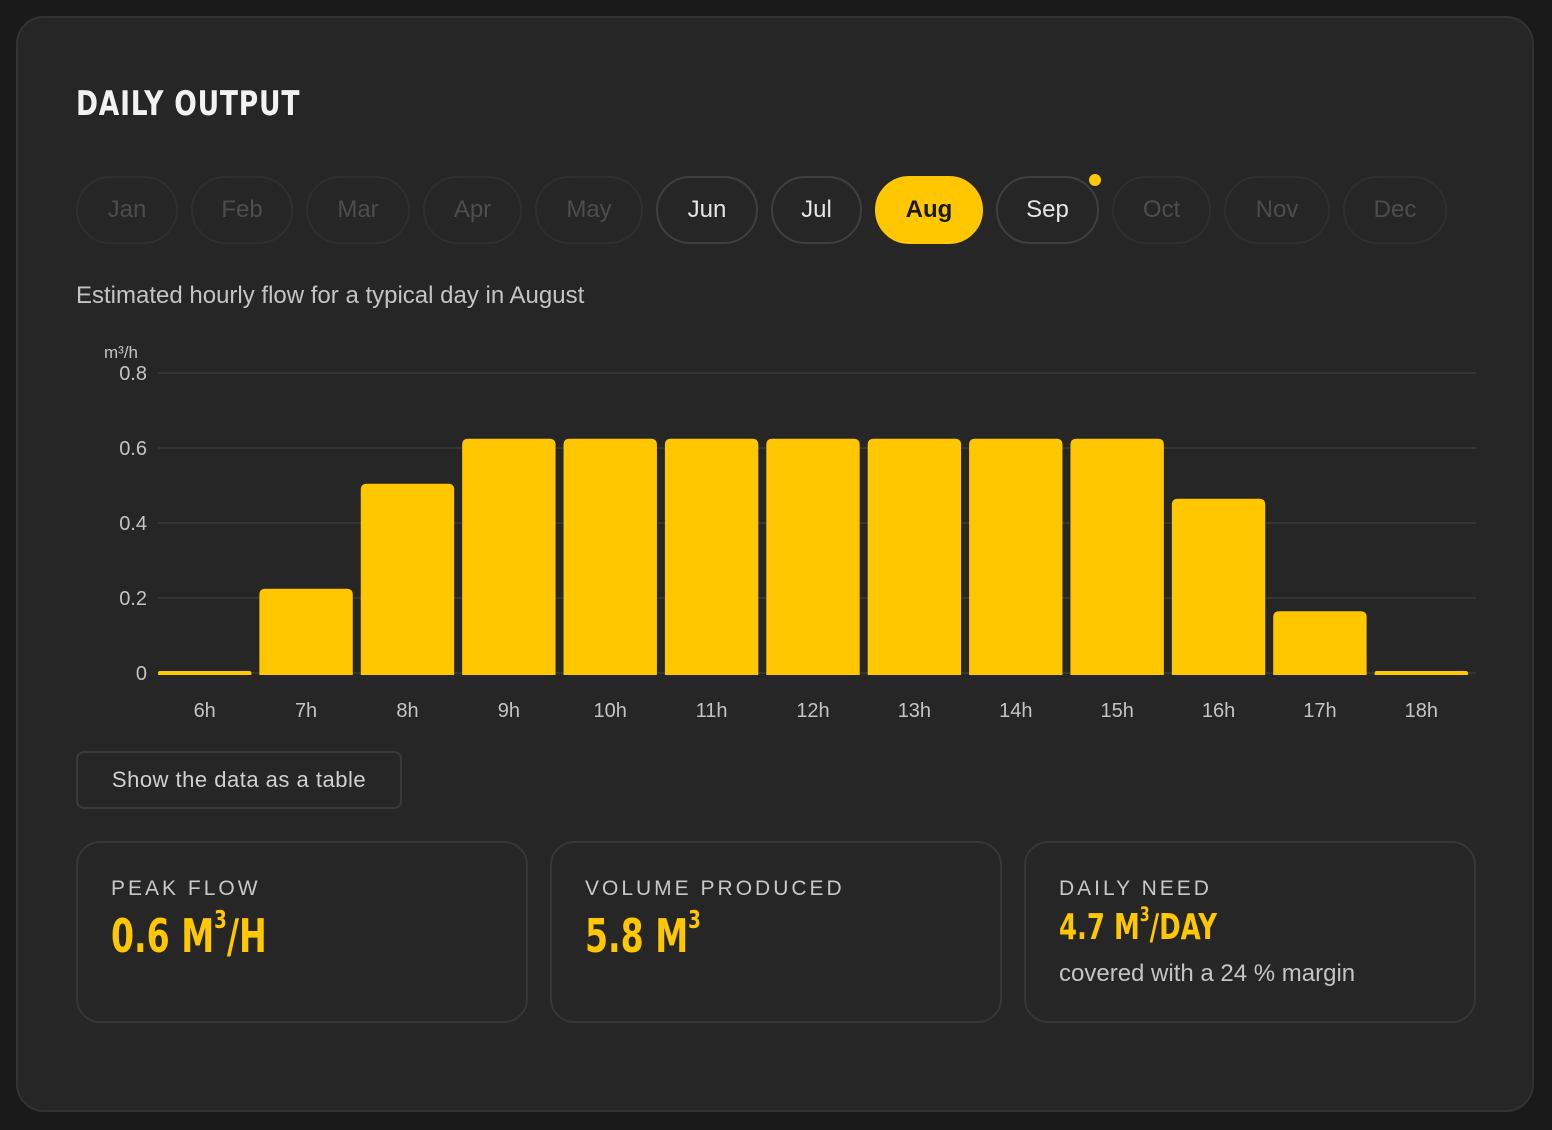 Image resolution: width=1552 pixels, height=1130 pixels. I want to click on month-tab-label: Dec, so click(1395, 209).